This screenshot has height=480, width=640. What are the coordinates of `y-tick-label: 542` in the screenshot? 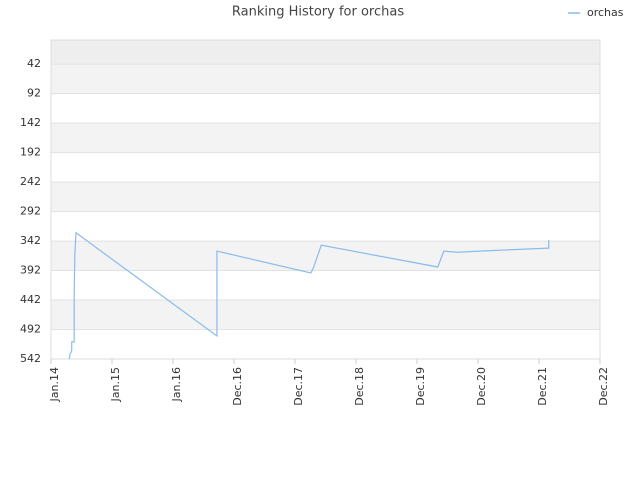 It's located at (30, 358).